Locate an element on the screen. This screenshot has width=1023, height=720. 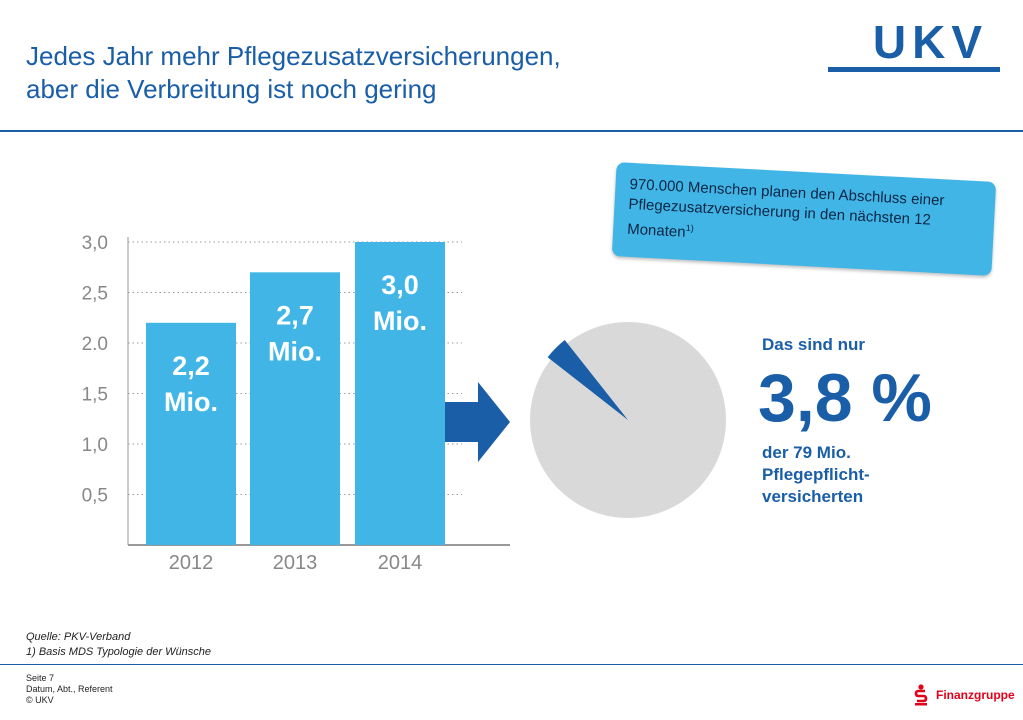
page-info: Seite 7 Datum, Abt., Referent © UKV is located at coordinates (69, 689).